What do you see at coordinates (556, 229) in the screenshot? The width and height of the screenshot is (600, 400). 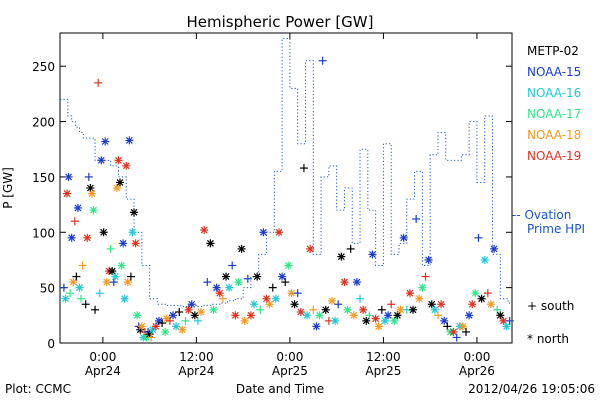 I see `legend-entry-ovation-line2: Prime HPI` at bounding box center [556, 229].